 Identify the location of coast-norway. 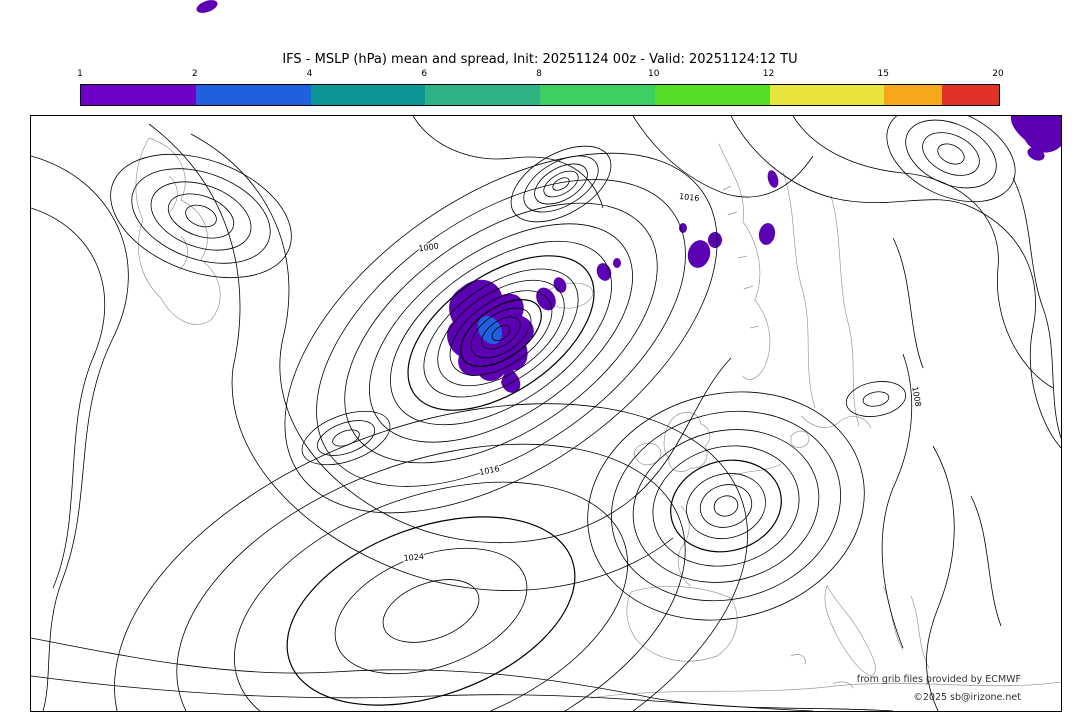
(744, 261).